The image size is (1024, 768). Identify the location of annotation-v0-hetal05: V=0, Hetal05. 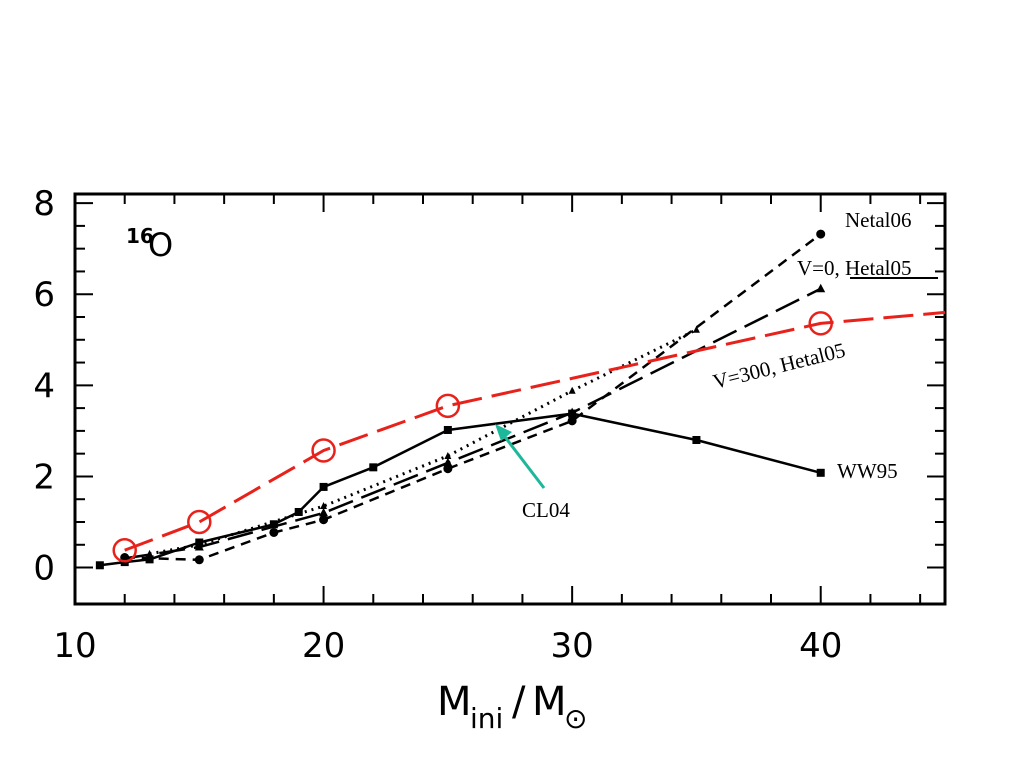
(854, 268).